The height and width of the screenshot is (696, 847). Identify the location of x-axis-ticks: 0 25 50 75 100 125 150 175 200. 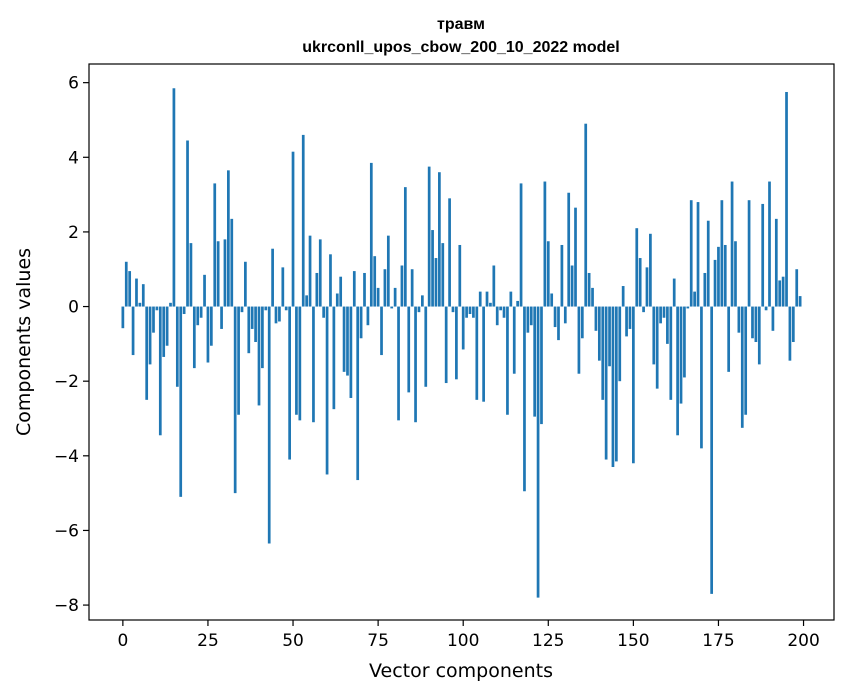
(468, 635).